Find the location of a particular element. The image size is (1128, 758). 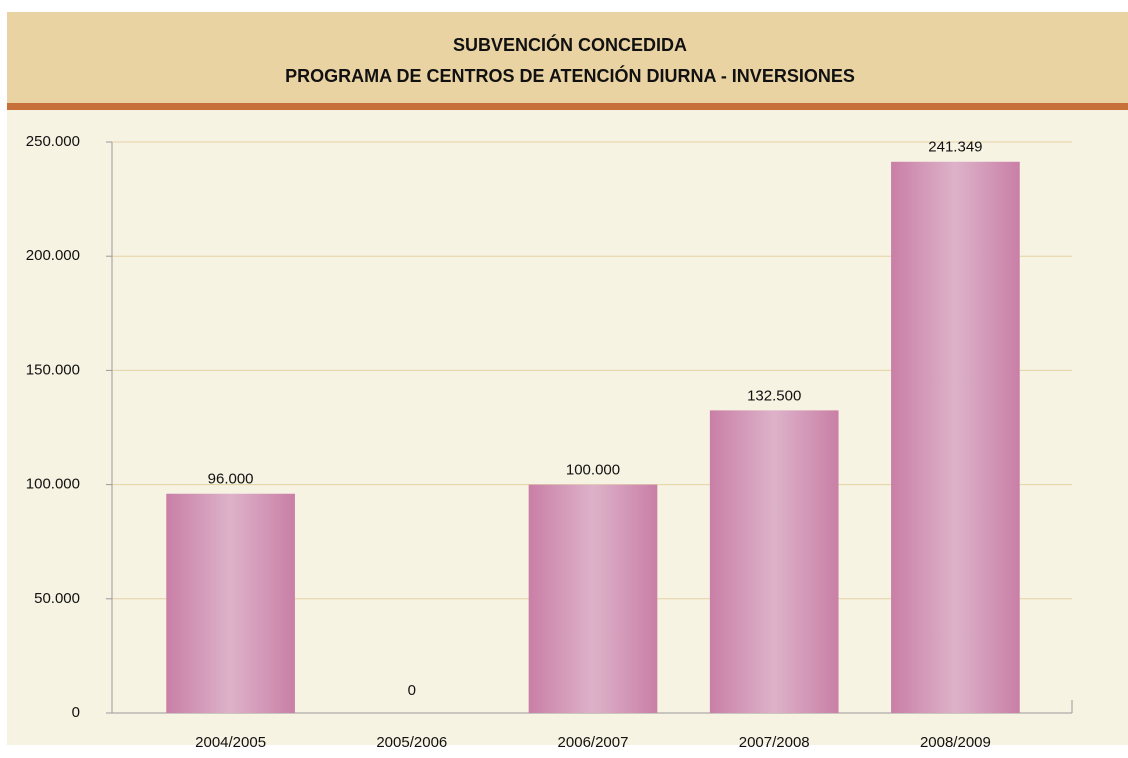

data-label: 241.349 is located at coordinates (955, 147).